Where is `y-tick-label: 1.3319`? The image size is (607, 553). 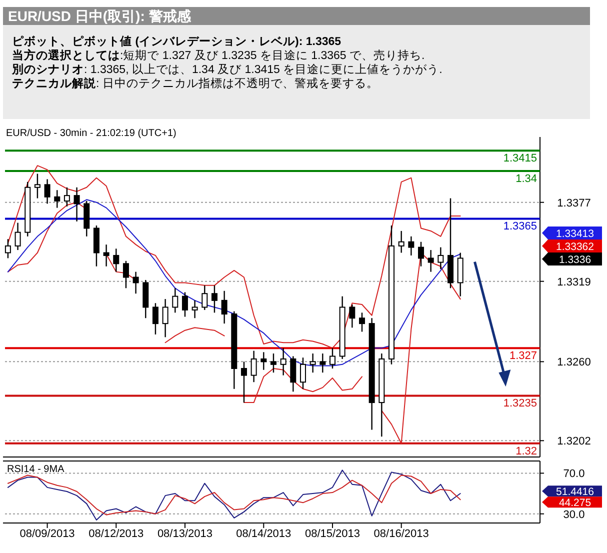 y-tick-label: 1.3319 is located at coordinates (574, 282).